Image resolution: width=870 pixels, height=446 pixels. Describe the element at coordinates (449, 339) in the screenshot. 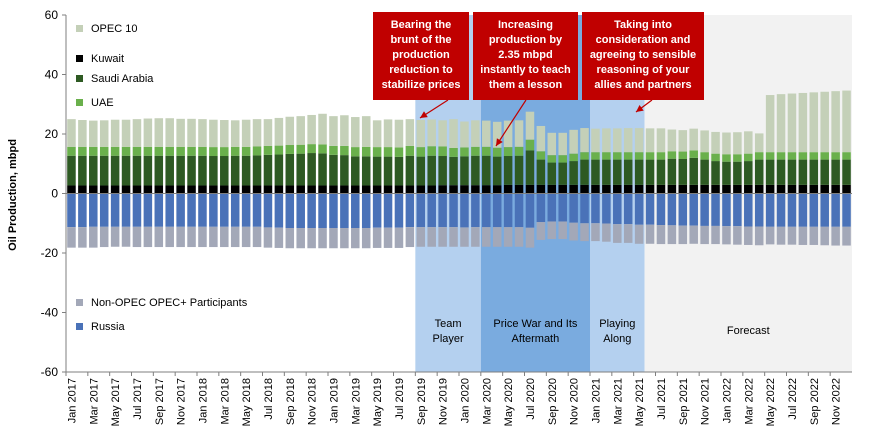

I see `period-label-1: Player` at that location.